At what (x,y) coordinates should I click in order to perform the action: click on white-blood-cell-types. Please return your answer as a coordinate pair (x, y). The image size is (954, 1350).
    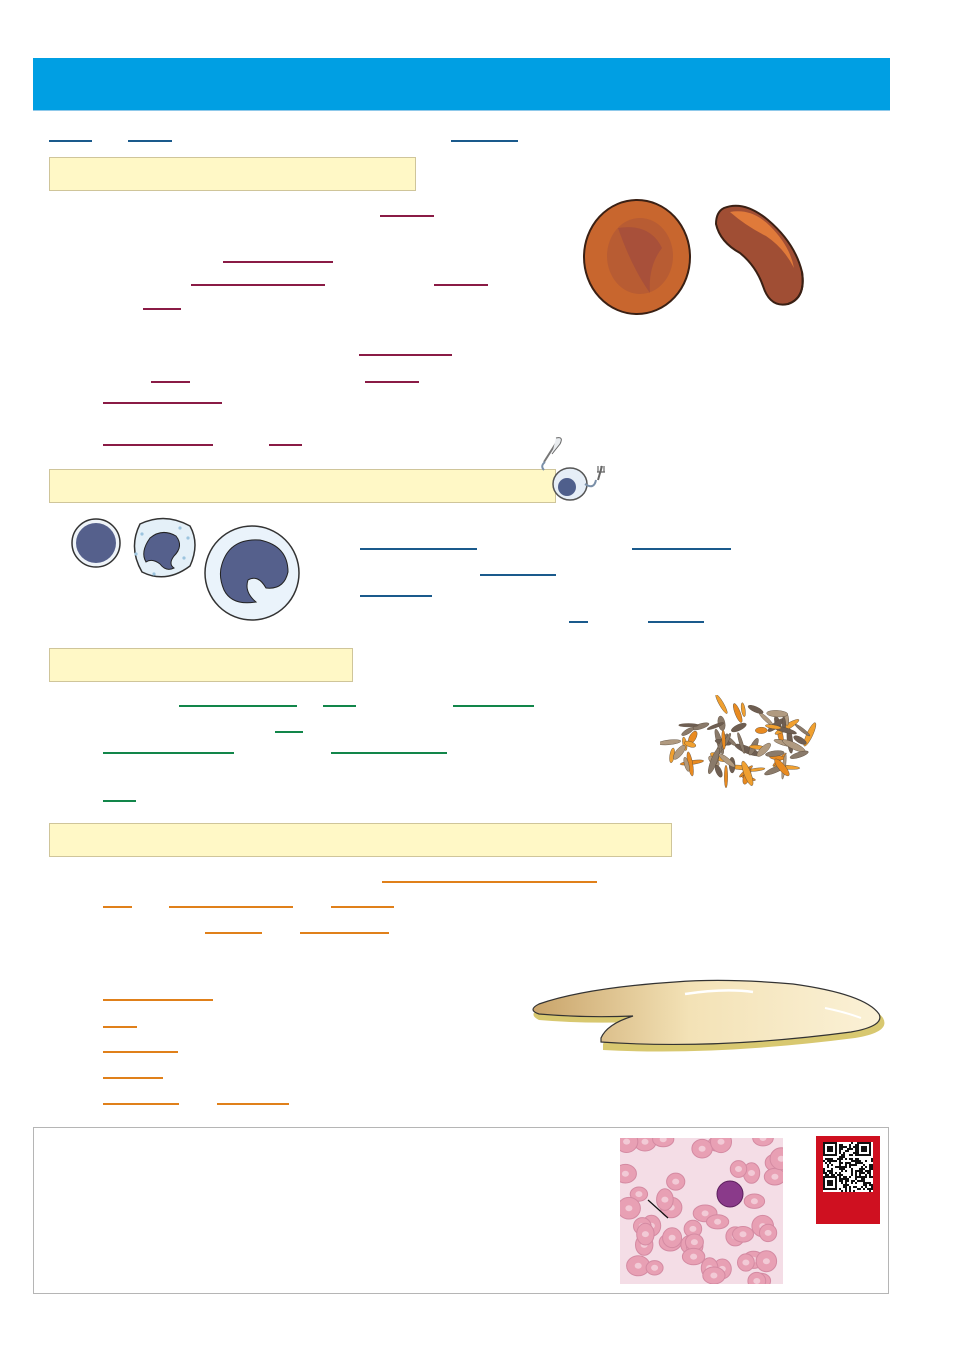
    Looking at the image, I should click on (186, 569).